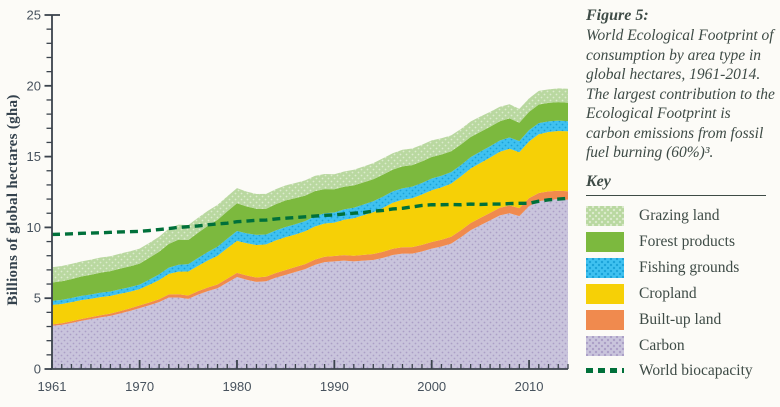 This screenshot has height=407, width=780. I want to click on legend-swatch-grazing-land, so click(605, 215).